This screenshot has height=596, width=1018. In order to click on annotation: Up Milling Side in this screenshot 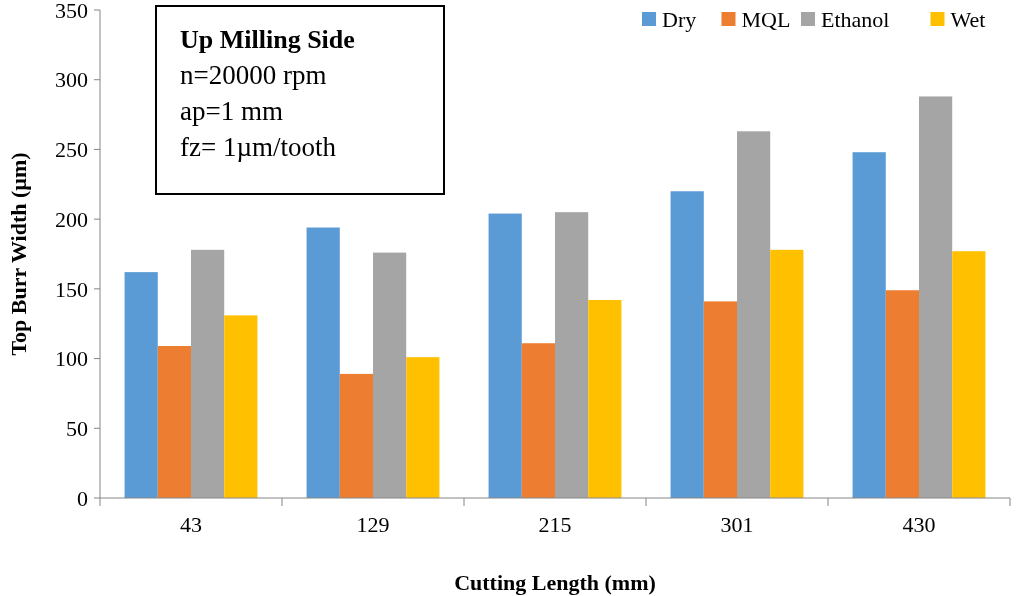, I will do `click(267, 39)`.